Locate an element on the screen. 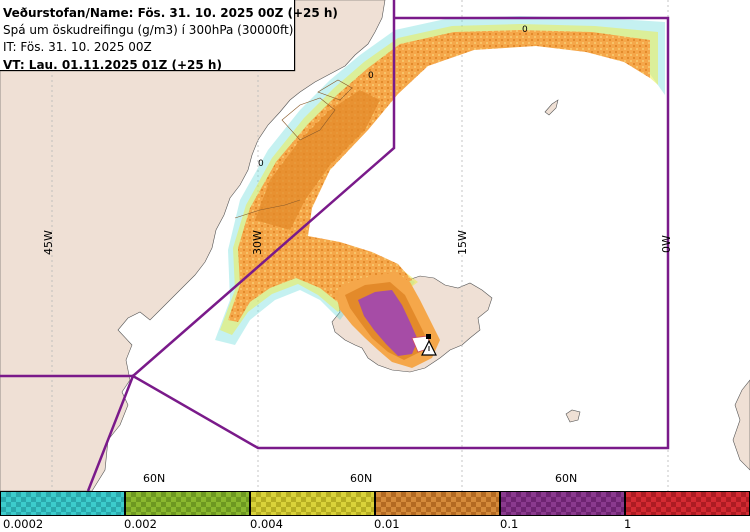 The width and height of the screenshot is (750, 532). longitude-label-30w: 30W is located at coordinates (257, 242).